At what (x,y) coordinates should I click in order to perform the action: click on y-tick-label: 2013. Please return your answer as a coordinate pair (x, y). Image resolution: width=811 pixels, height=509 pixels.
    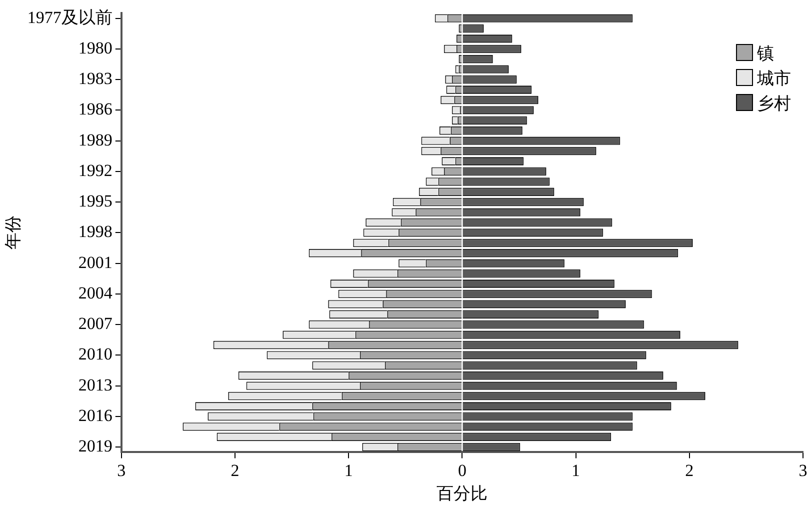
    Looking at the image, I should click on (95, 384).